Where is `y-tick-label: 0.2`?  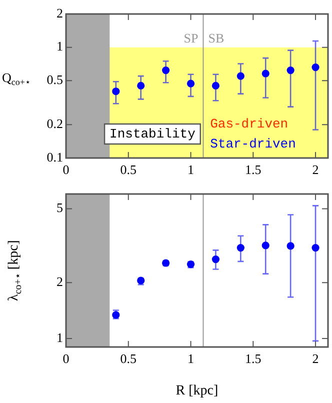 y-tick-label: 0.2 is located at coordinates (54, 124).